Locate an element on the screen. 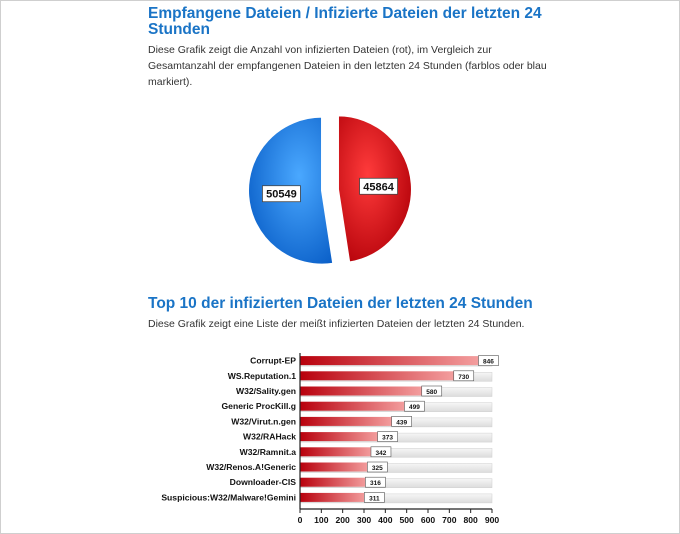 Image resolution: width=680 pixels, height=534 pixels. bar-value-label: 325 is located at coordinates (377, 468).